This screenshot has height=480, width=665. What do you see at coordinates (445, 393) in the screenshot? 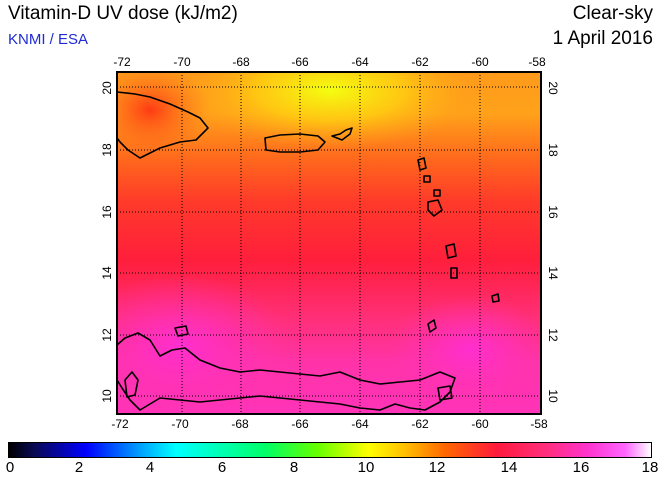
I see `trinidad` at bounding box center [445, 393].